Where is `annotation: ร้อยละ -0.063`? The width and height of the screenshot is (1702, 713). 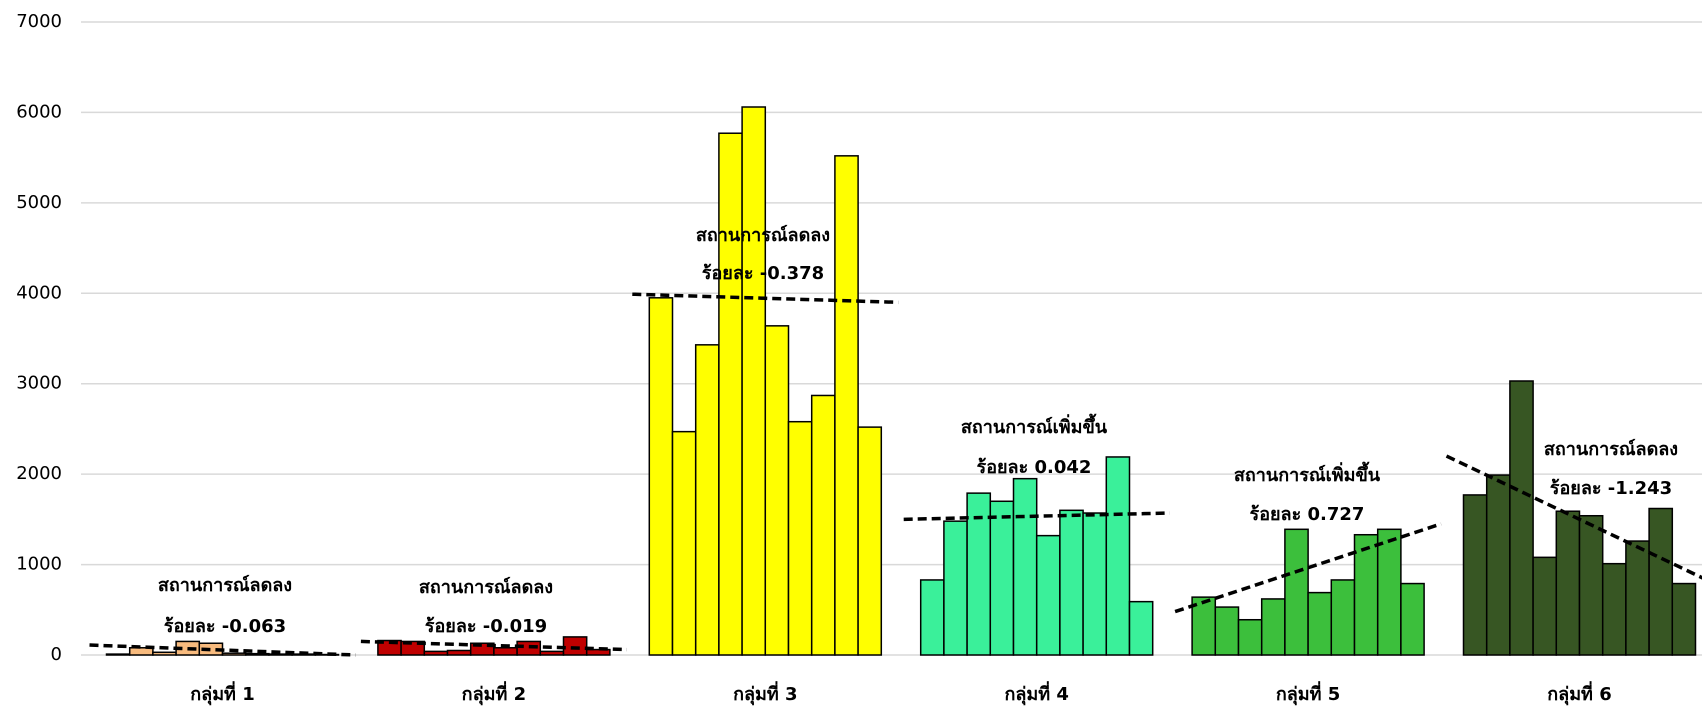 annotation: ร้อยละ -0.063 is located at coordinates (225, 626).